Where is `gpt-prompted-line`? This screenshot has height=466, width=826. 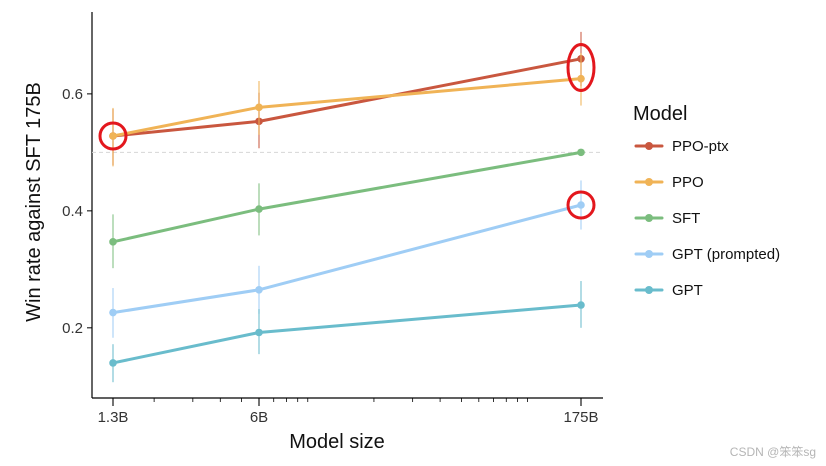 gpt-prompted-line is located at coordinates (347, 259).